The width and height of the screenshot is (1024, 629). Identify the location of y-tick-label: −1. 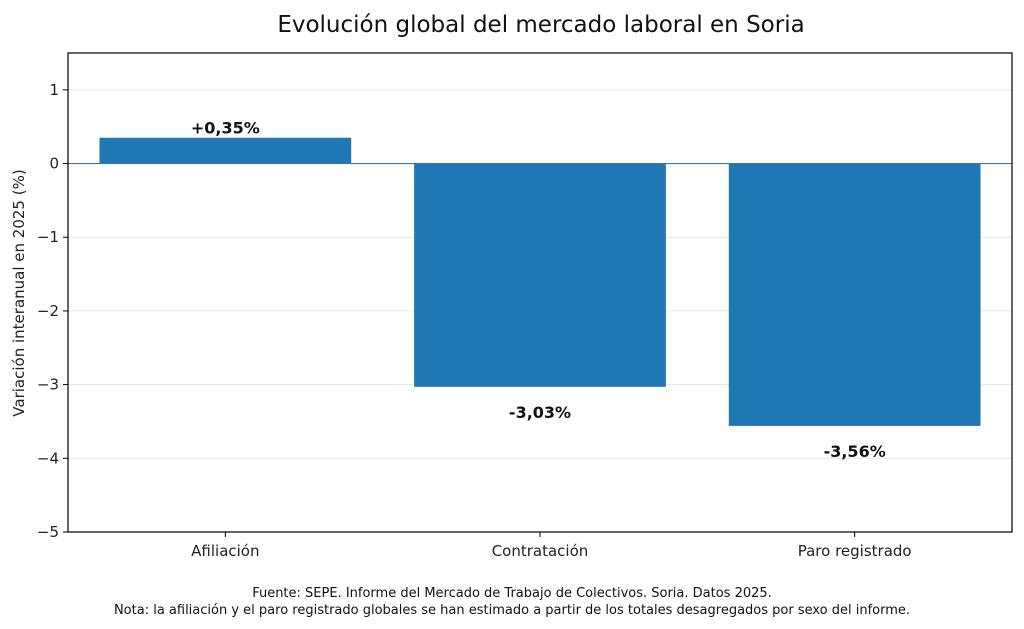
(48, 237).